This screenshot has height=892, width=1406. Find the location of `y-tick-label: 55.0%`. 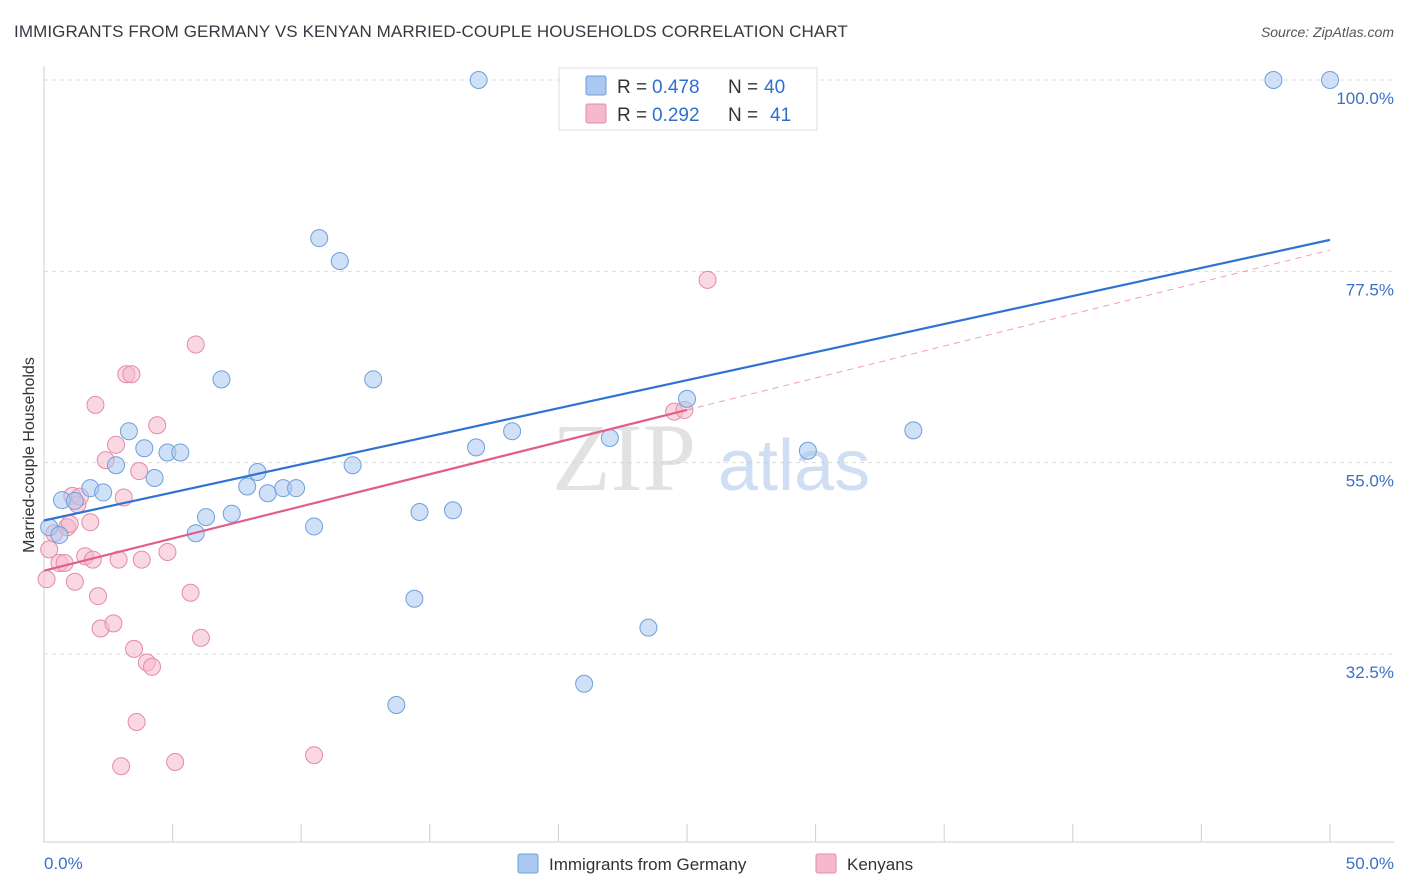

y-tick-label: 55.0% is located at coordinates (1370, 481).